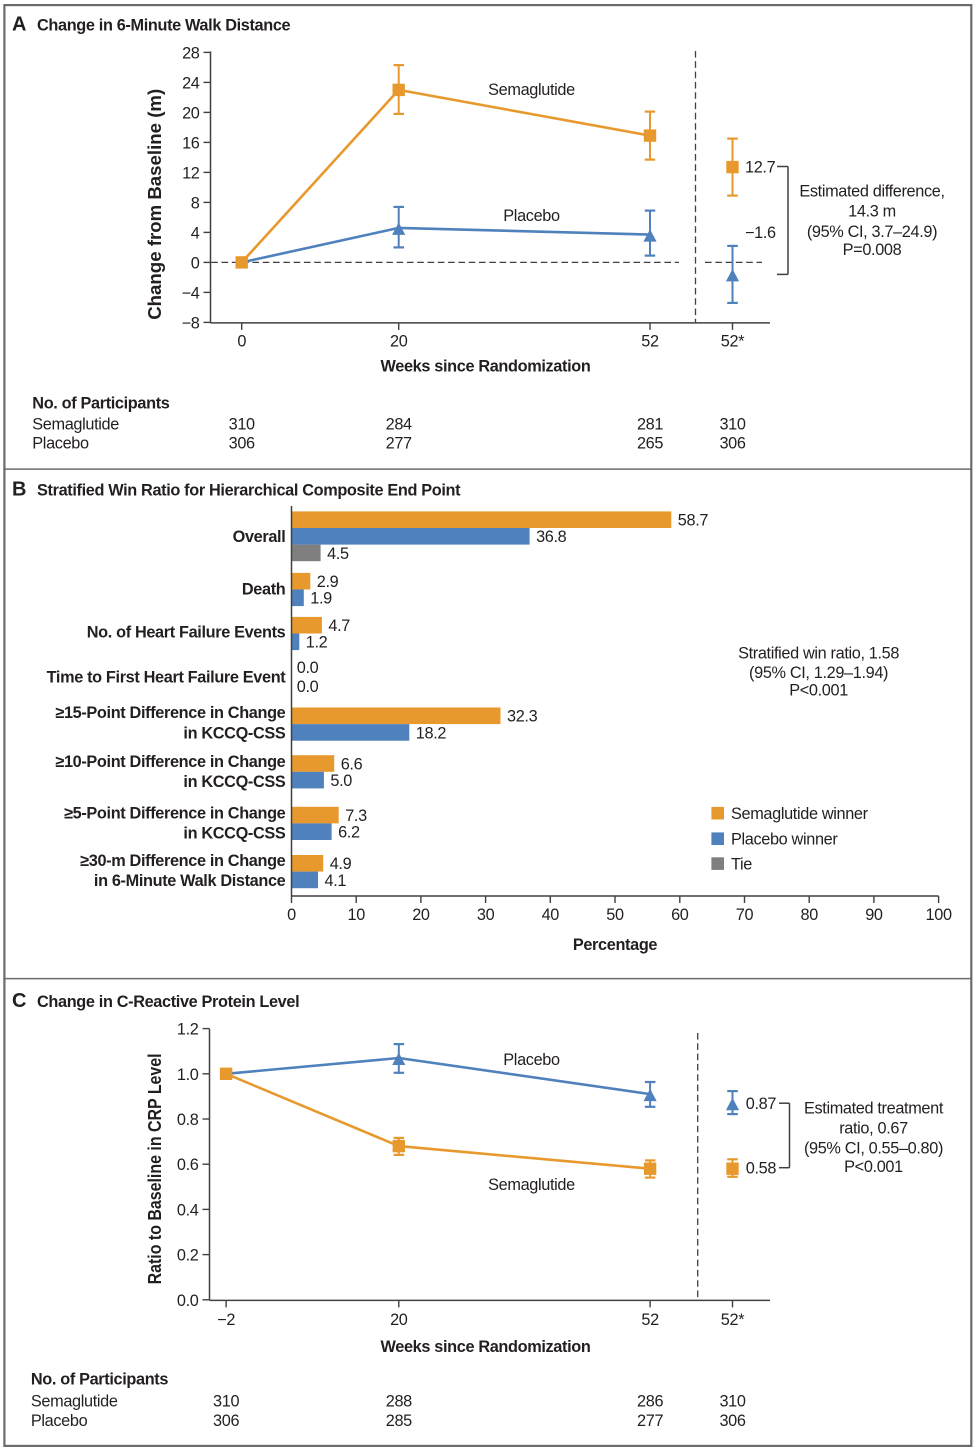 This screenshot has height=1450, width=976. I want to click on svg-text: B, so click(19, 489).